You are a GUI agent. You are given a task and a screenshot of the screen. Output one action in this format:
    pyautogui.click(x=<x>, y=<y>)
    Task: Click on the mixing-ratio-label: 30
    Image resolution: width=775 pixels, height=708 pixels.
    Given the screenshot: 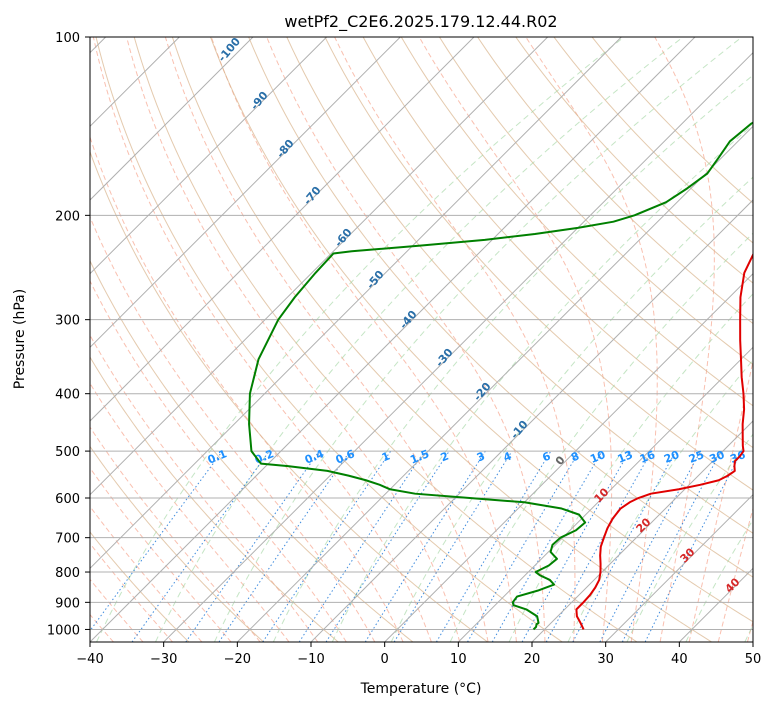 What is the action you would take?
    pyautogui.click(x=716, y=457)
    